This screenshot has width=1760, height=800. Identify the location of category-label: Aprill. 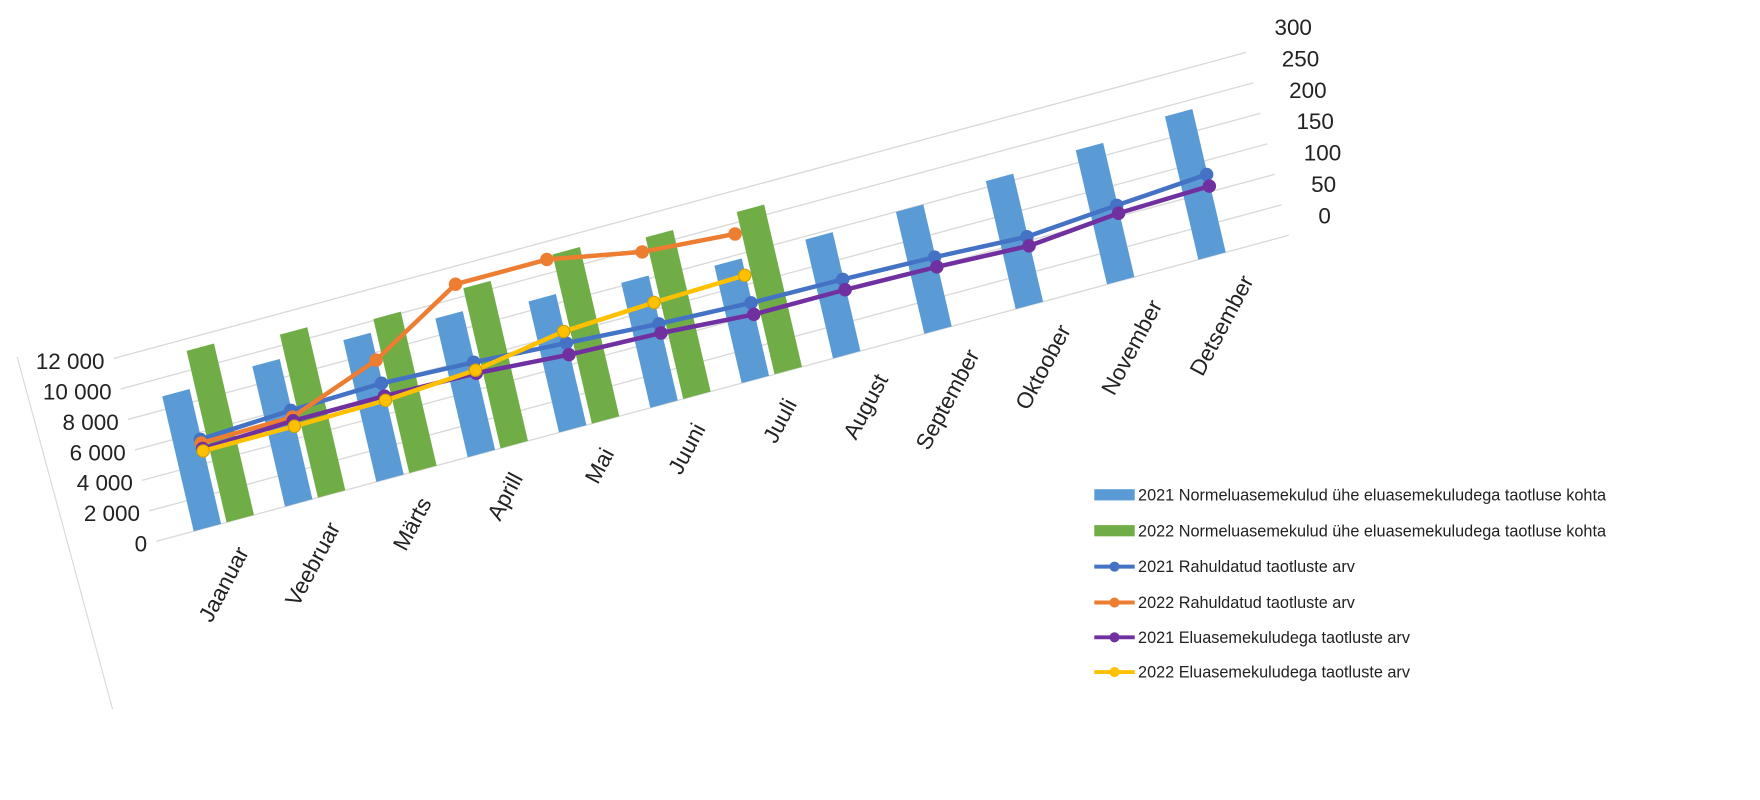
(504, 497).